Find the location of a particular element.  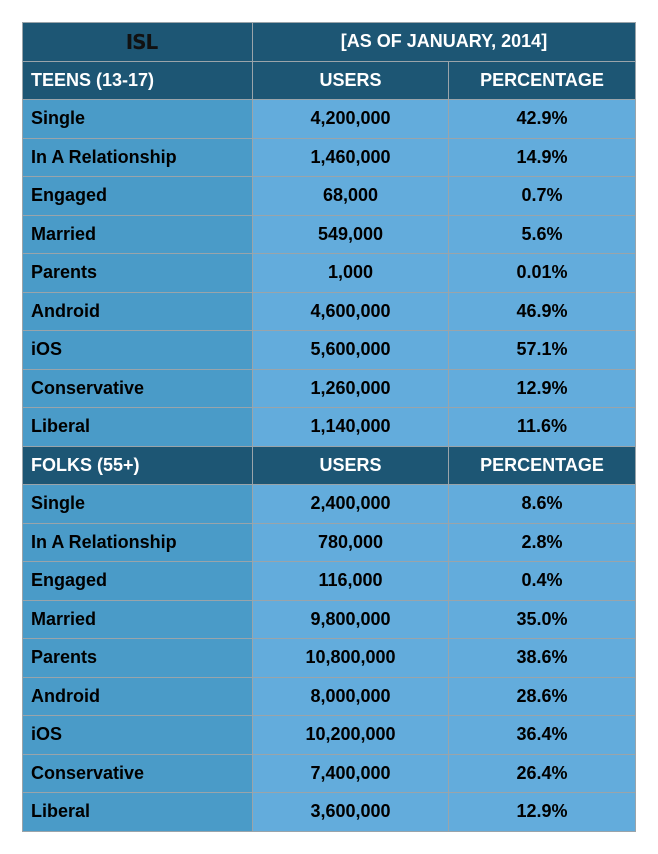

percentage-cell: 0.01% is located at coordinates (542, 273).